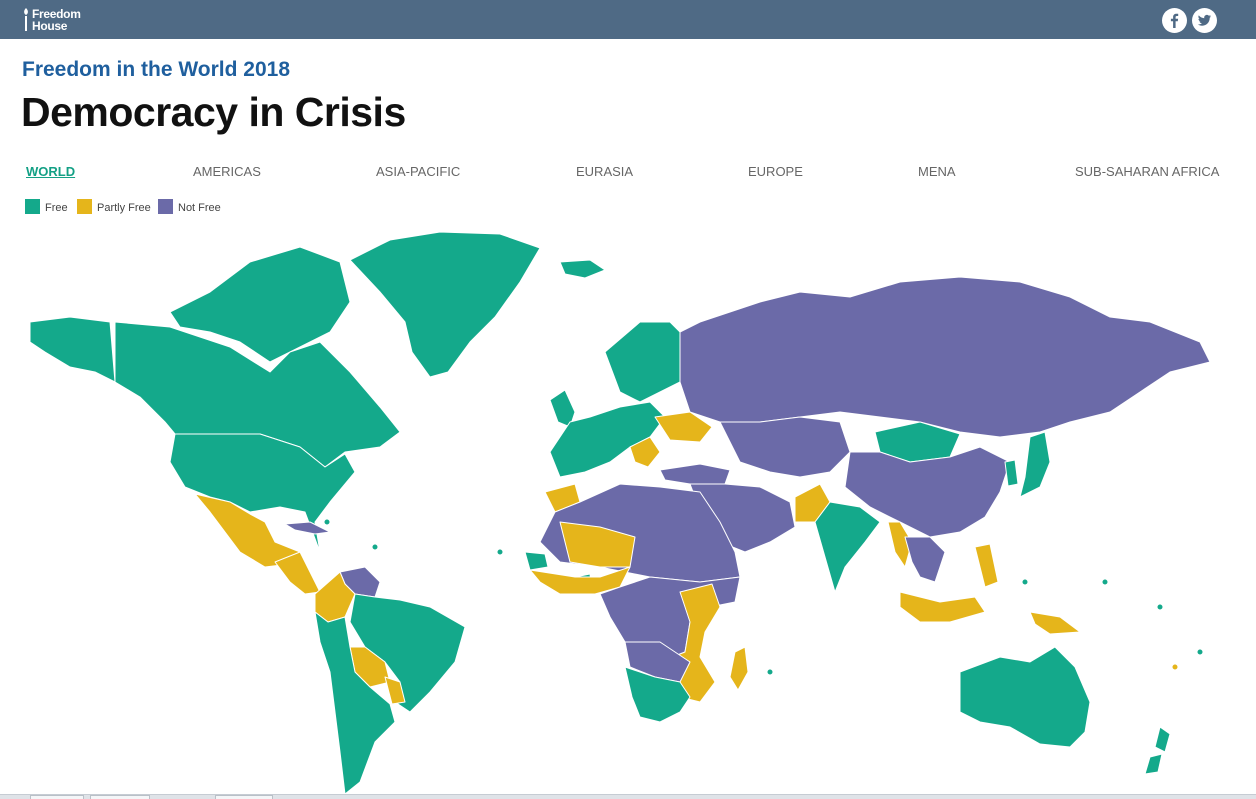 This screenshot has height=799, width=1256. Describe the element at coordinates (1025, 582) in the screenshot. I see `island-palau` at that location.